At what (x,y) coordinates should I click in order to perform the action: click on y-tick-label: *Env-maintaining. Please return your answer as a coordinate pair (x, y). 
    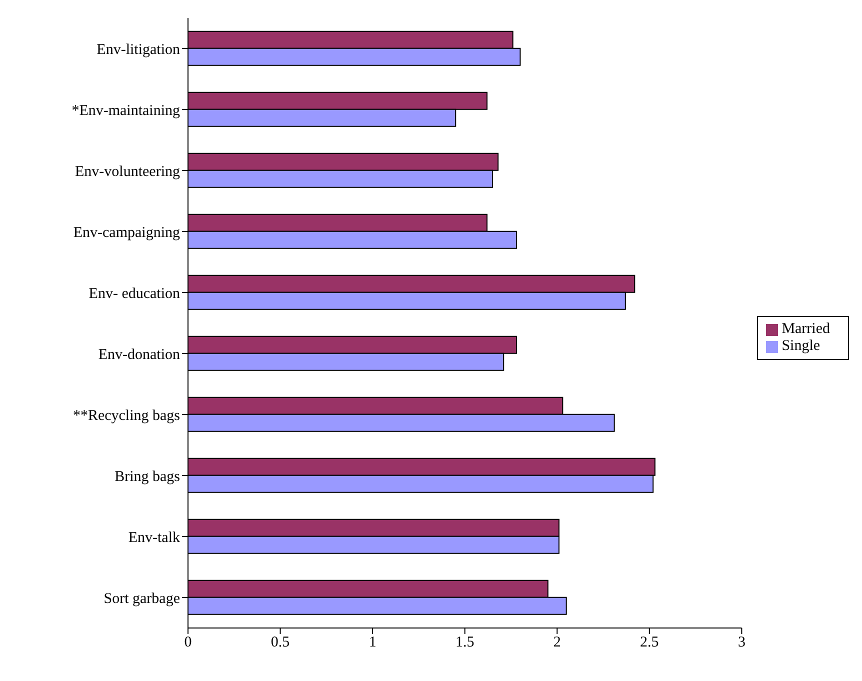
    Looking at the image, I should click on (126, 110).